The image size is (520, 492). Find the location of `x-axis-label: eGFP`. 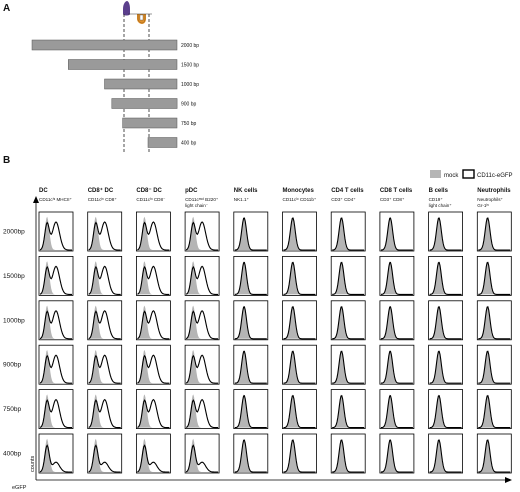

x-axis-label: eGFP is located at coordinates (19, 488).